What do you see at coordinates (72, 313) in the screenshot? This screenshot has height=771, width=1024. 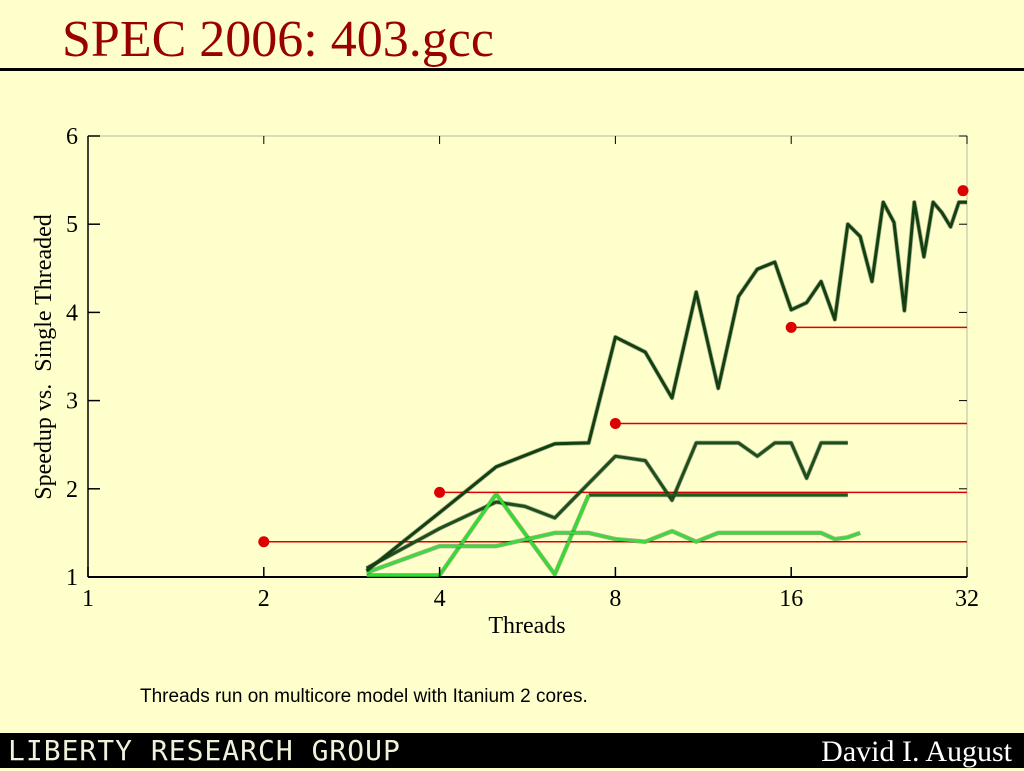 I see `y-tick-label: 4` at bounding box center [72, 313].